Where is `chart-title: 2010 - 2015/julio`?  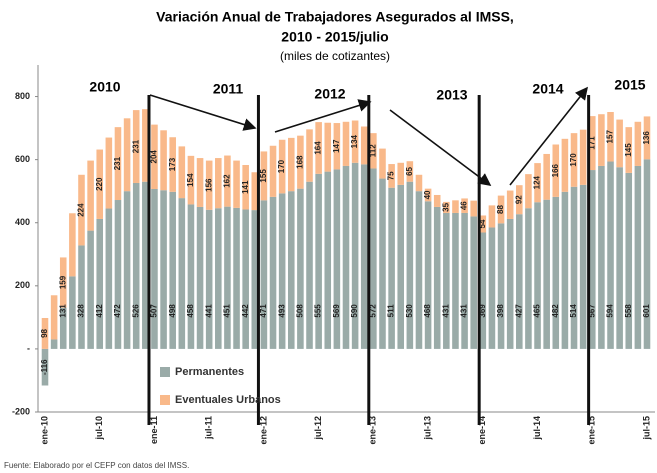 chart-title: 2010 - 2015/julio is located at coordinates (334, 37).